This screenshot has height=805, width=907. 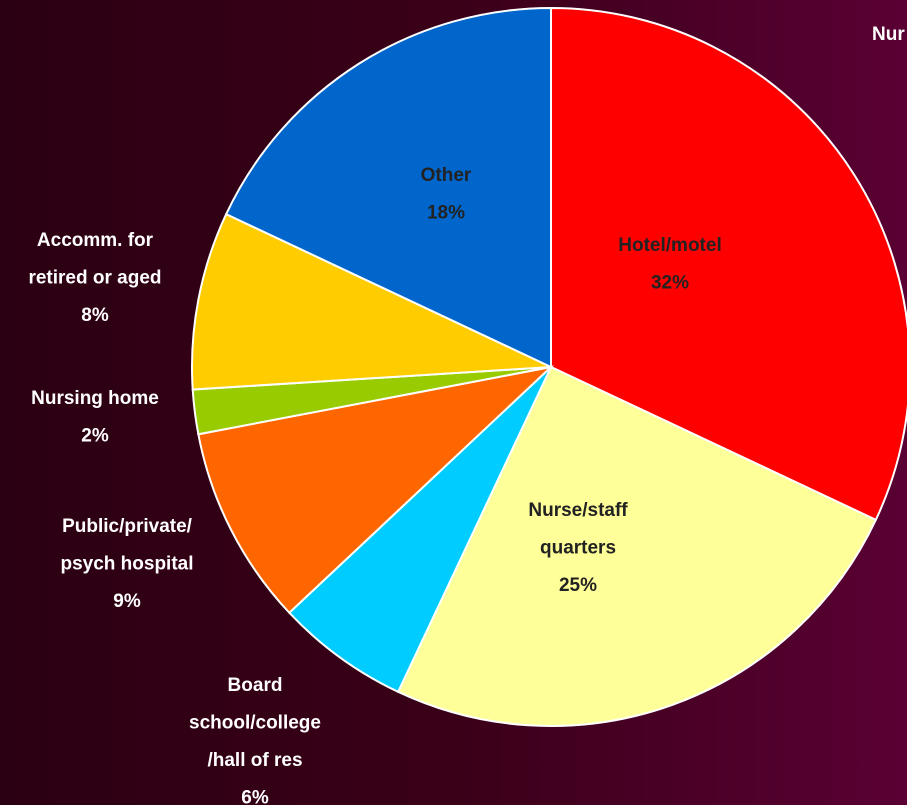 I want to click on value-label: 6%, so click(x=255, y=796).